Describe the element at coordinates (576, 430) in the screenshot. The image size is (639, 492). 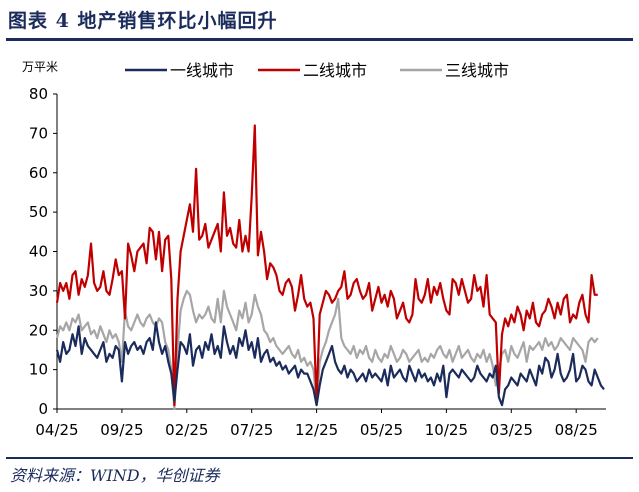
I see `x-tick-label: 08/25` at that location.